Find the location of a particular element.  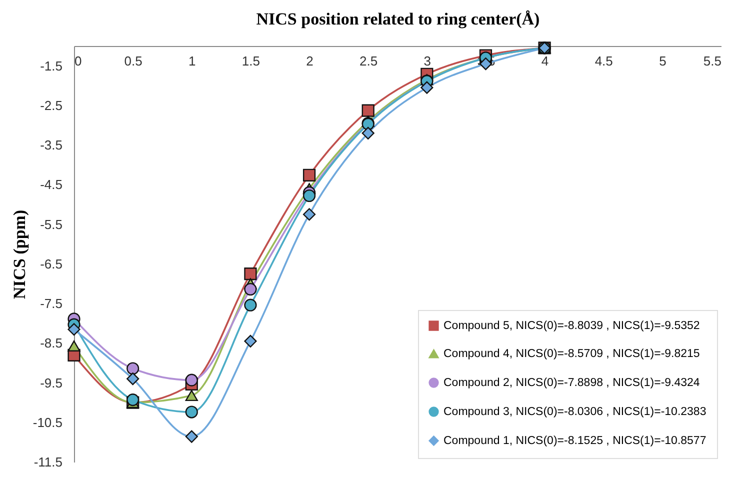

x-tick-label: 0.5 is located at coordinates (133, 61).